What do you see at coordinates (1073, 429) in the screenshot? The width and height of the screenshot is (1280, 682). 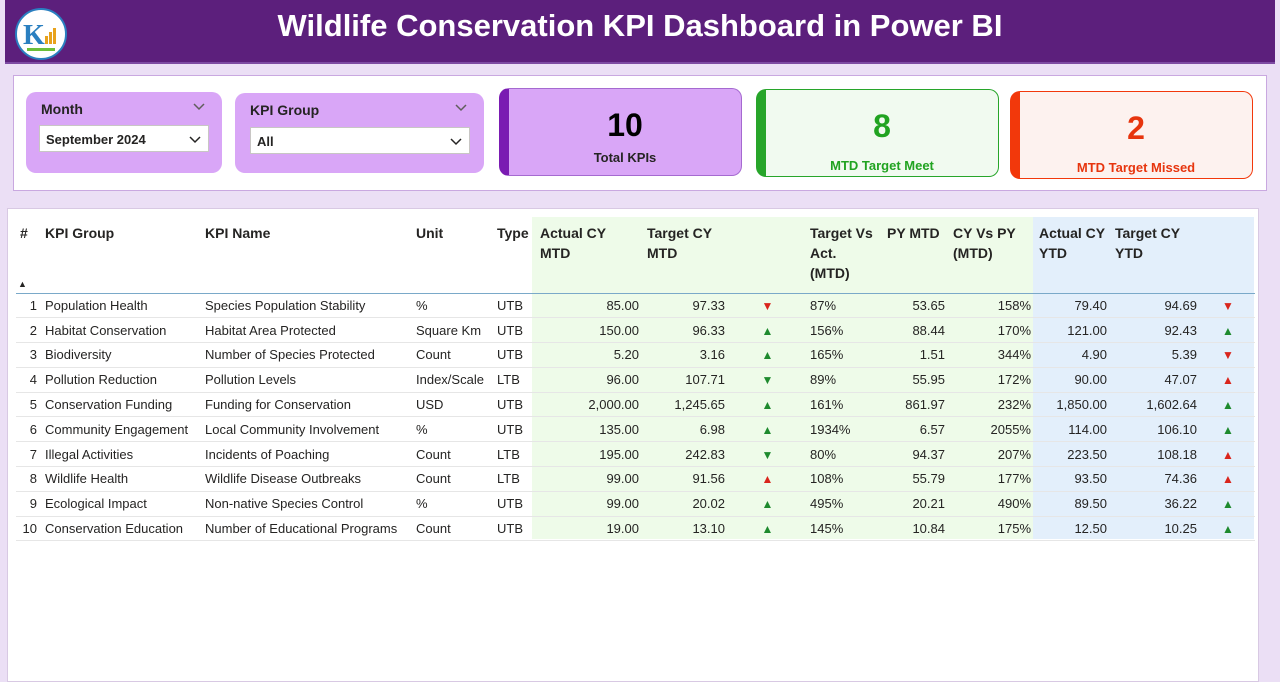 I see `actual-cy-ytd-cell: 114.00` at bounding box center [1073, 429].